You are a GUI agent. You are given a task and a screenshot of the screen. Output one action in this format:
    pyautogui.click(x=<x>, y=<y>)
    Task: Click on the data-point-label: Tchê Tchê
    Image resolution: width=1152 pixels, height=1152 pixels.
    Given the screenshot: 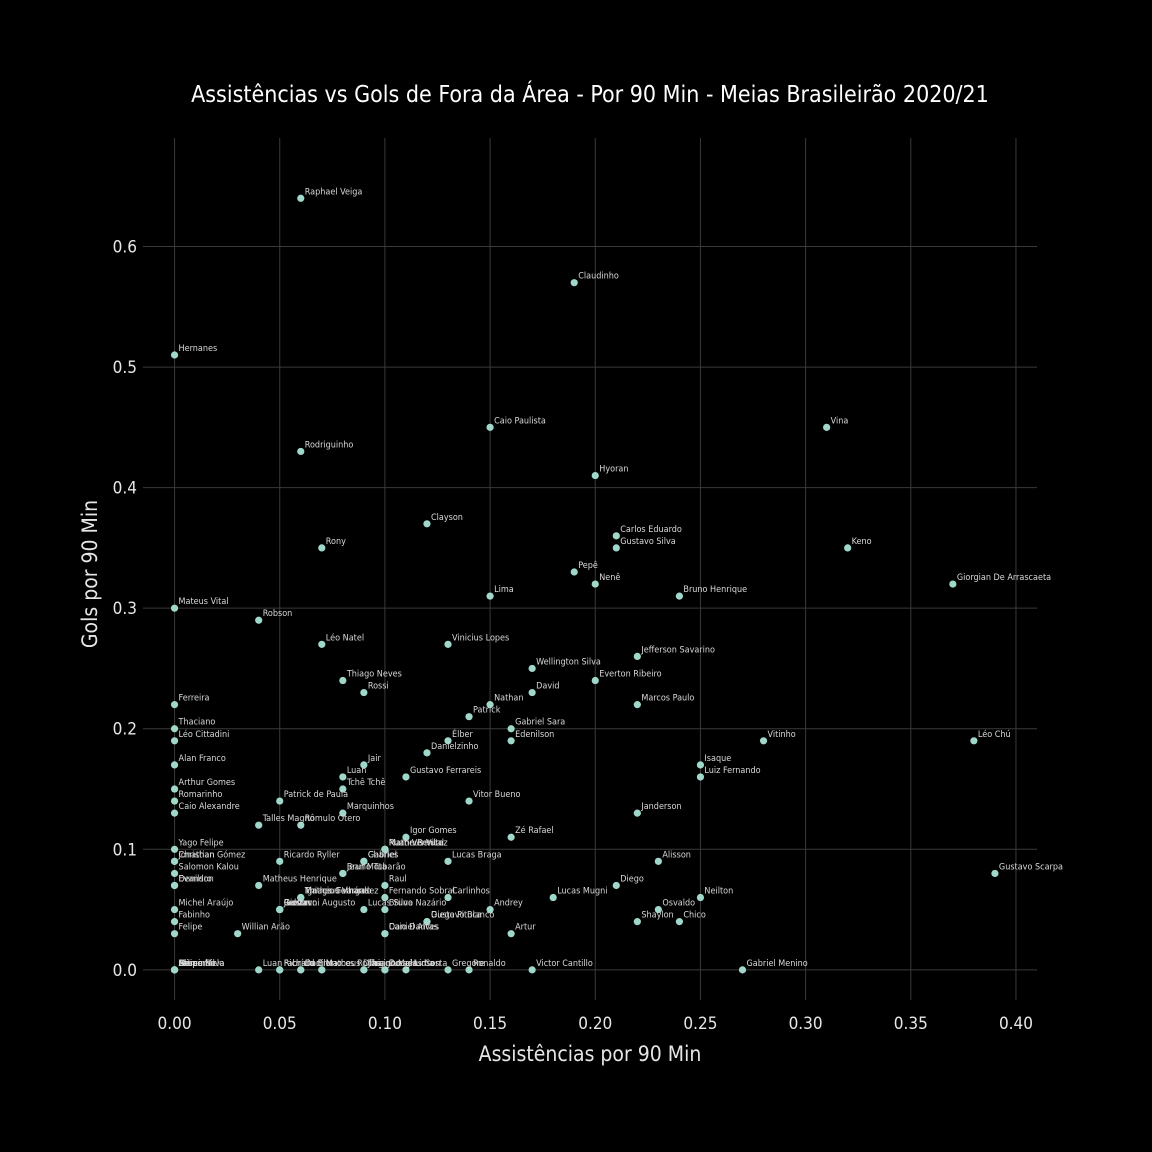 What is the action you would take?
    pyautogui.click(x=366, y=782)
    